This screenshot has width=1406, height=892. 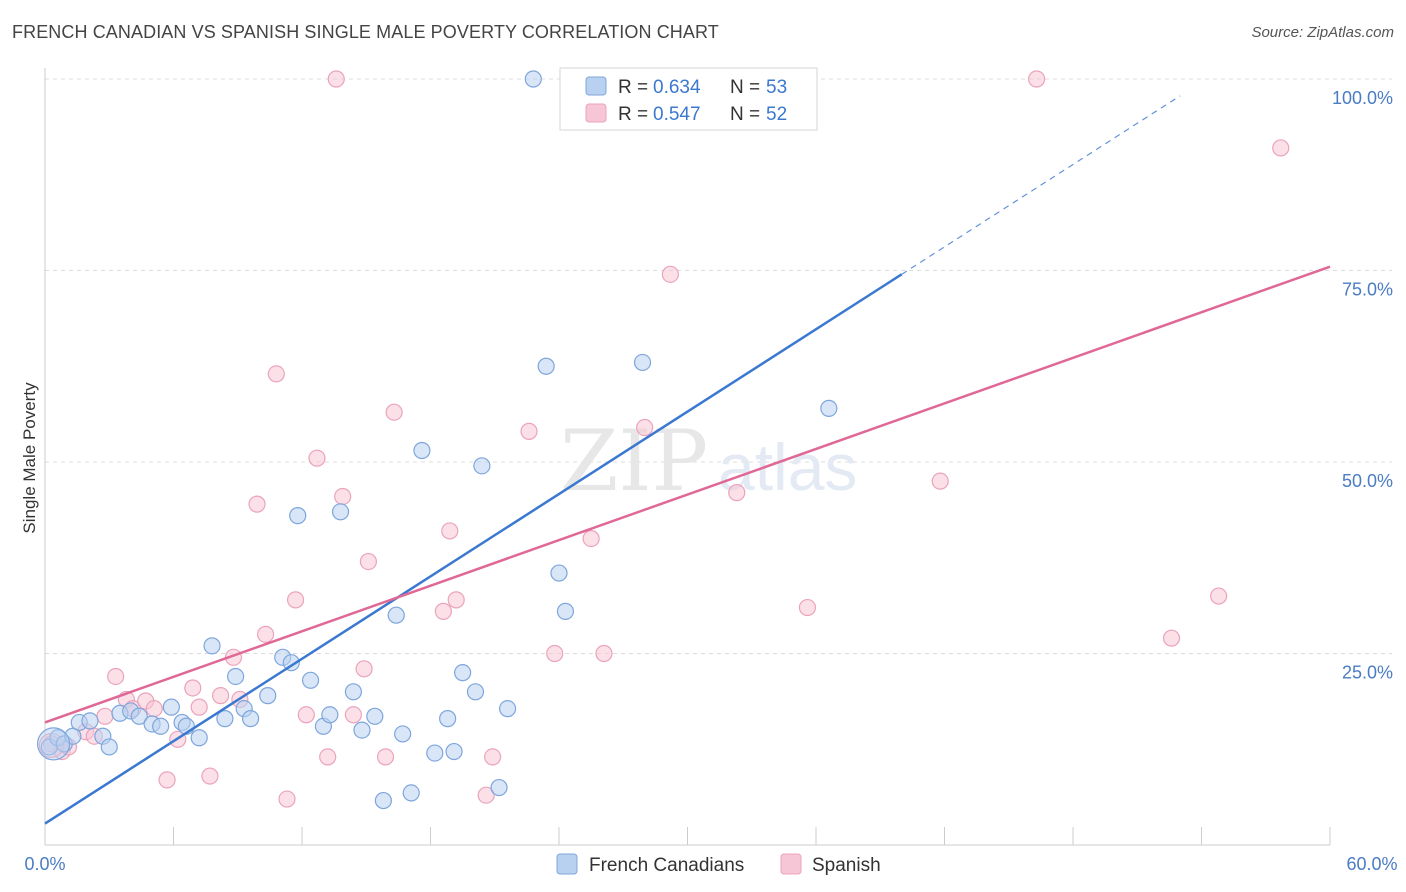 I want to click on x-tick-labels: 0.0% 60.0%, so click(x=710, y=864).